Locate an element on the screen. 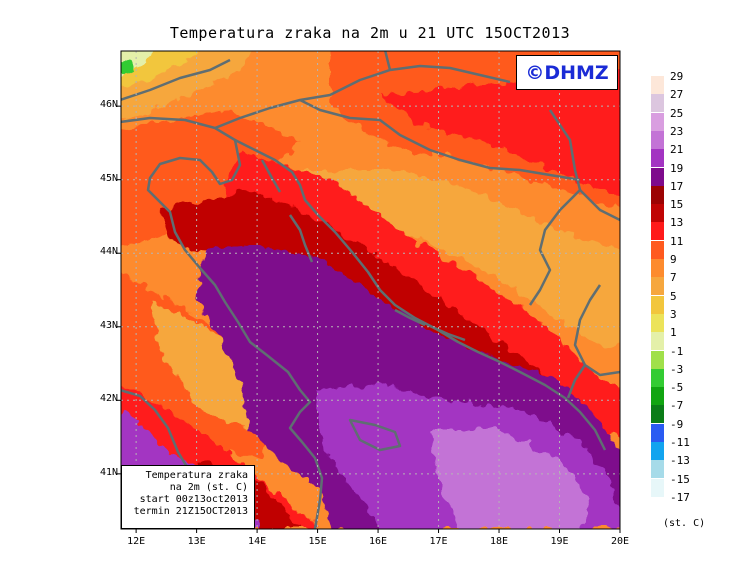 The width and height of the screenshot is (740, 582). legend-label: 21 is located at coordinates (677, 150).